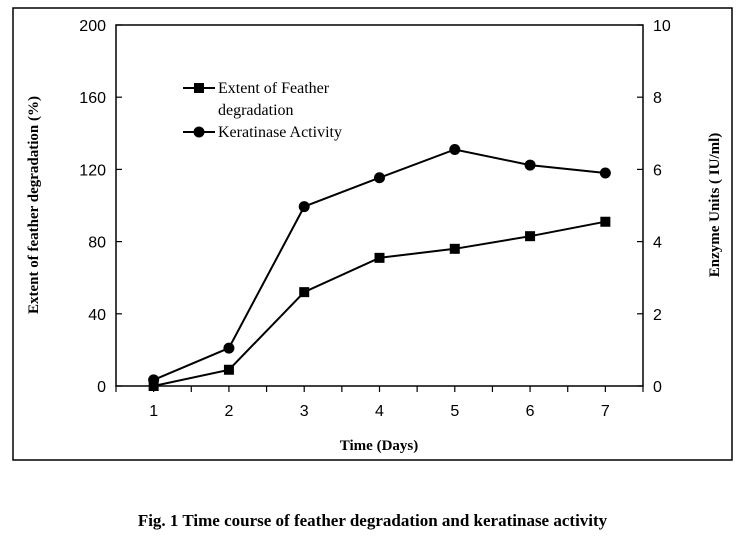 The width and height of the screenshot is (745, 550). I want to click on x-axis-tick-label: 3, so click(304, 411).